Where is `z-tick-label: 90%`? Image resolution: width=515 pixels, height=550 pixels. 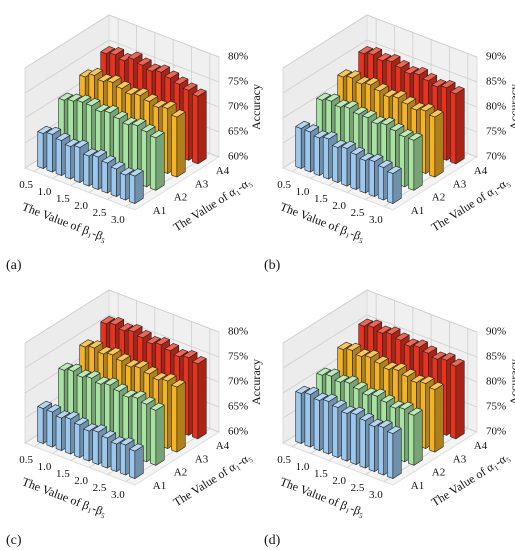
z-tick-label: 90% is located at coordinates (496, 57).